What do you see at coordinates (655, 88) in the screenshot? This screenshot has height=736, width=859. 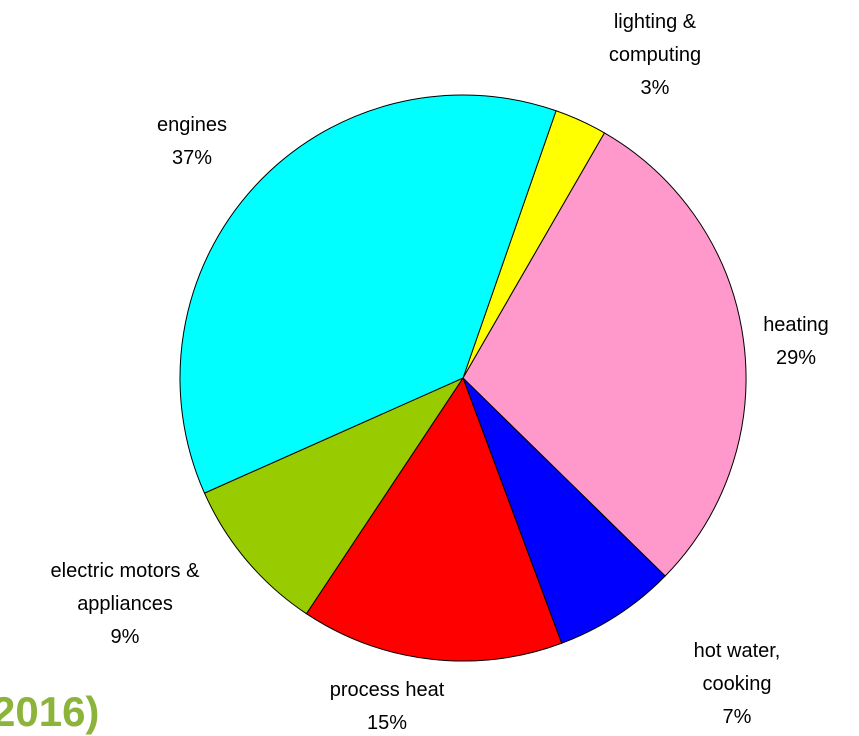 I see `value-label: 3%` at bounding box center [655, 88].